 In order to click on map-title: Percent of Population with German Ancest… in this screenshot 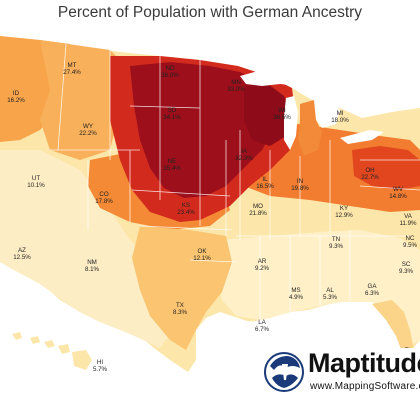, I will do `click(210, 12)`.